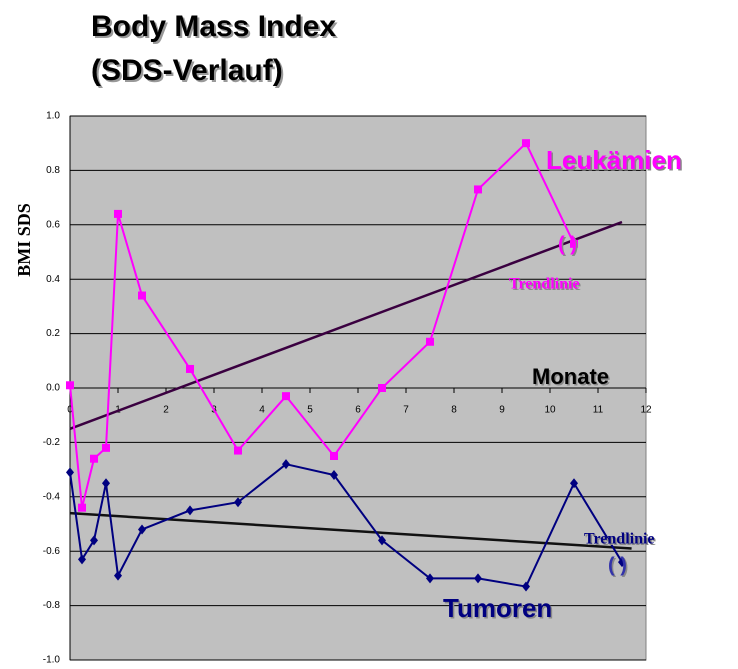 The width and height of the screenshot is (738, 669). I want to click on annotation-shadow: Monate, so click(572, 377).